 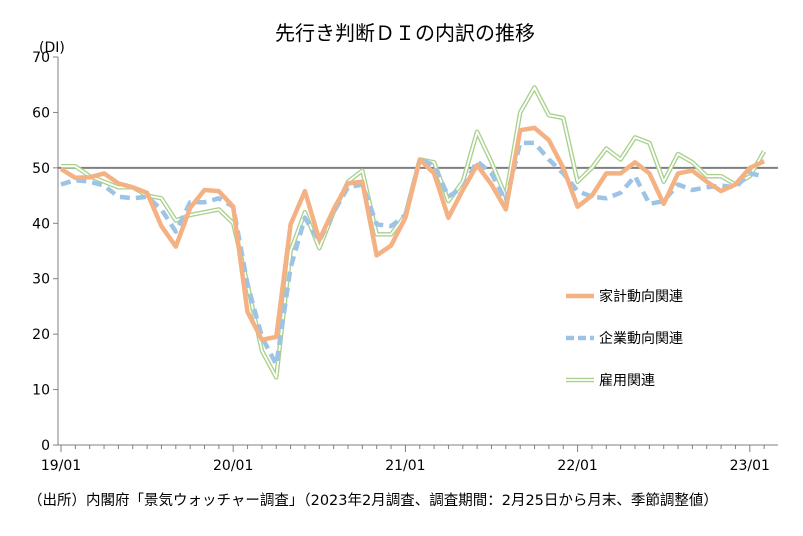 I want to click on legend-label: 企業動向関連, so click(x=641, y=338).